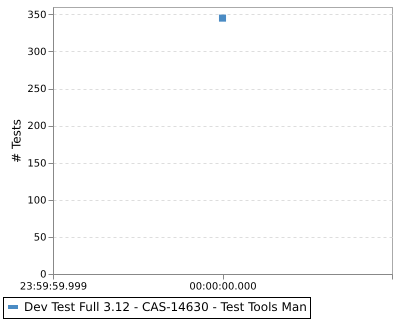  What do you see at coordinates (165, 307) in the screenshot?
I see `legend-label: Dev Test Full 3.12 - CAS-14630 - Test Tools Man` at bounding box center [165, 307].